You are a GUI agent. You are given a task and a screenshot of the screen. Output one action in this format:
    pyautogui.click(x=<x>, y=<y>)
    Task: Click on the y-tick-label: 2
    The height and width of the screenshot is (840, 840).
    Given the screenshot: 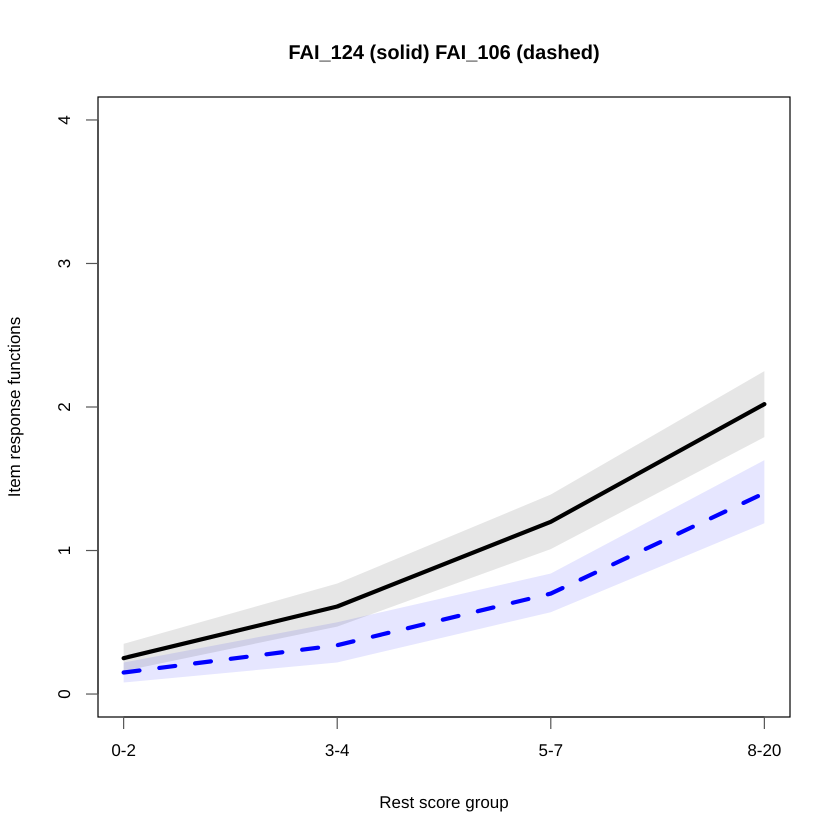 What is the action you would take?
    pyautogui.click(x=64, y=407)
    